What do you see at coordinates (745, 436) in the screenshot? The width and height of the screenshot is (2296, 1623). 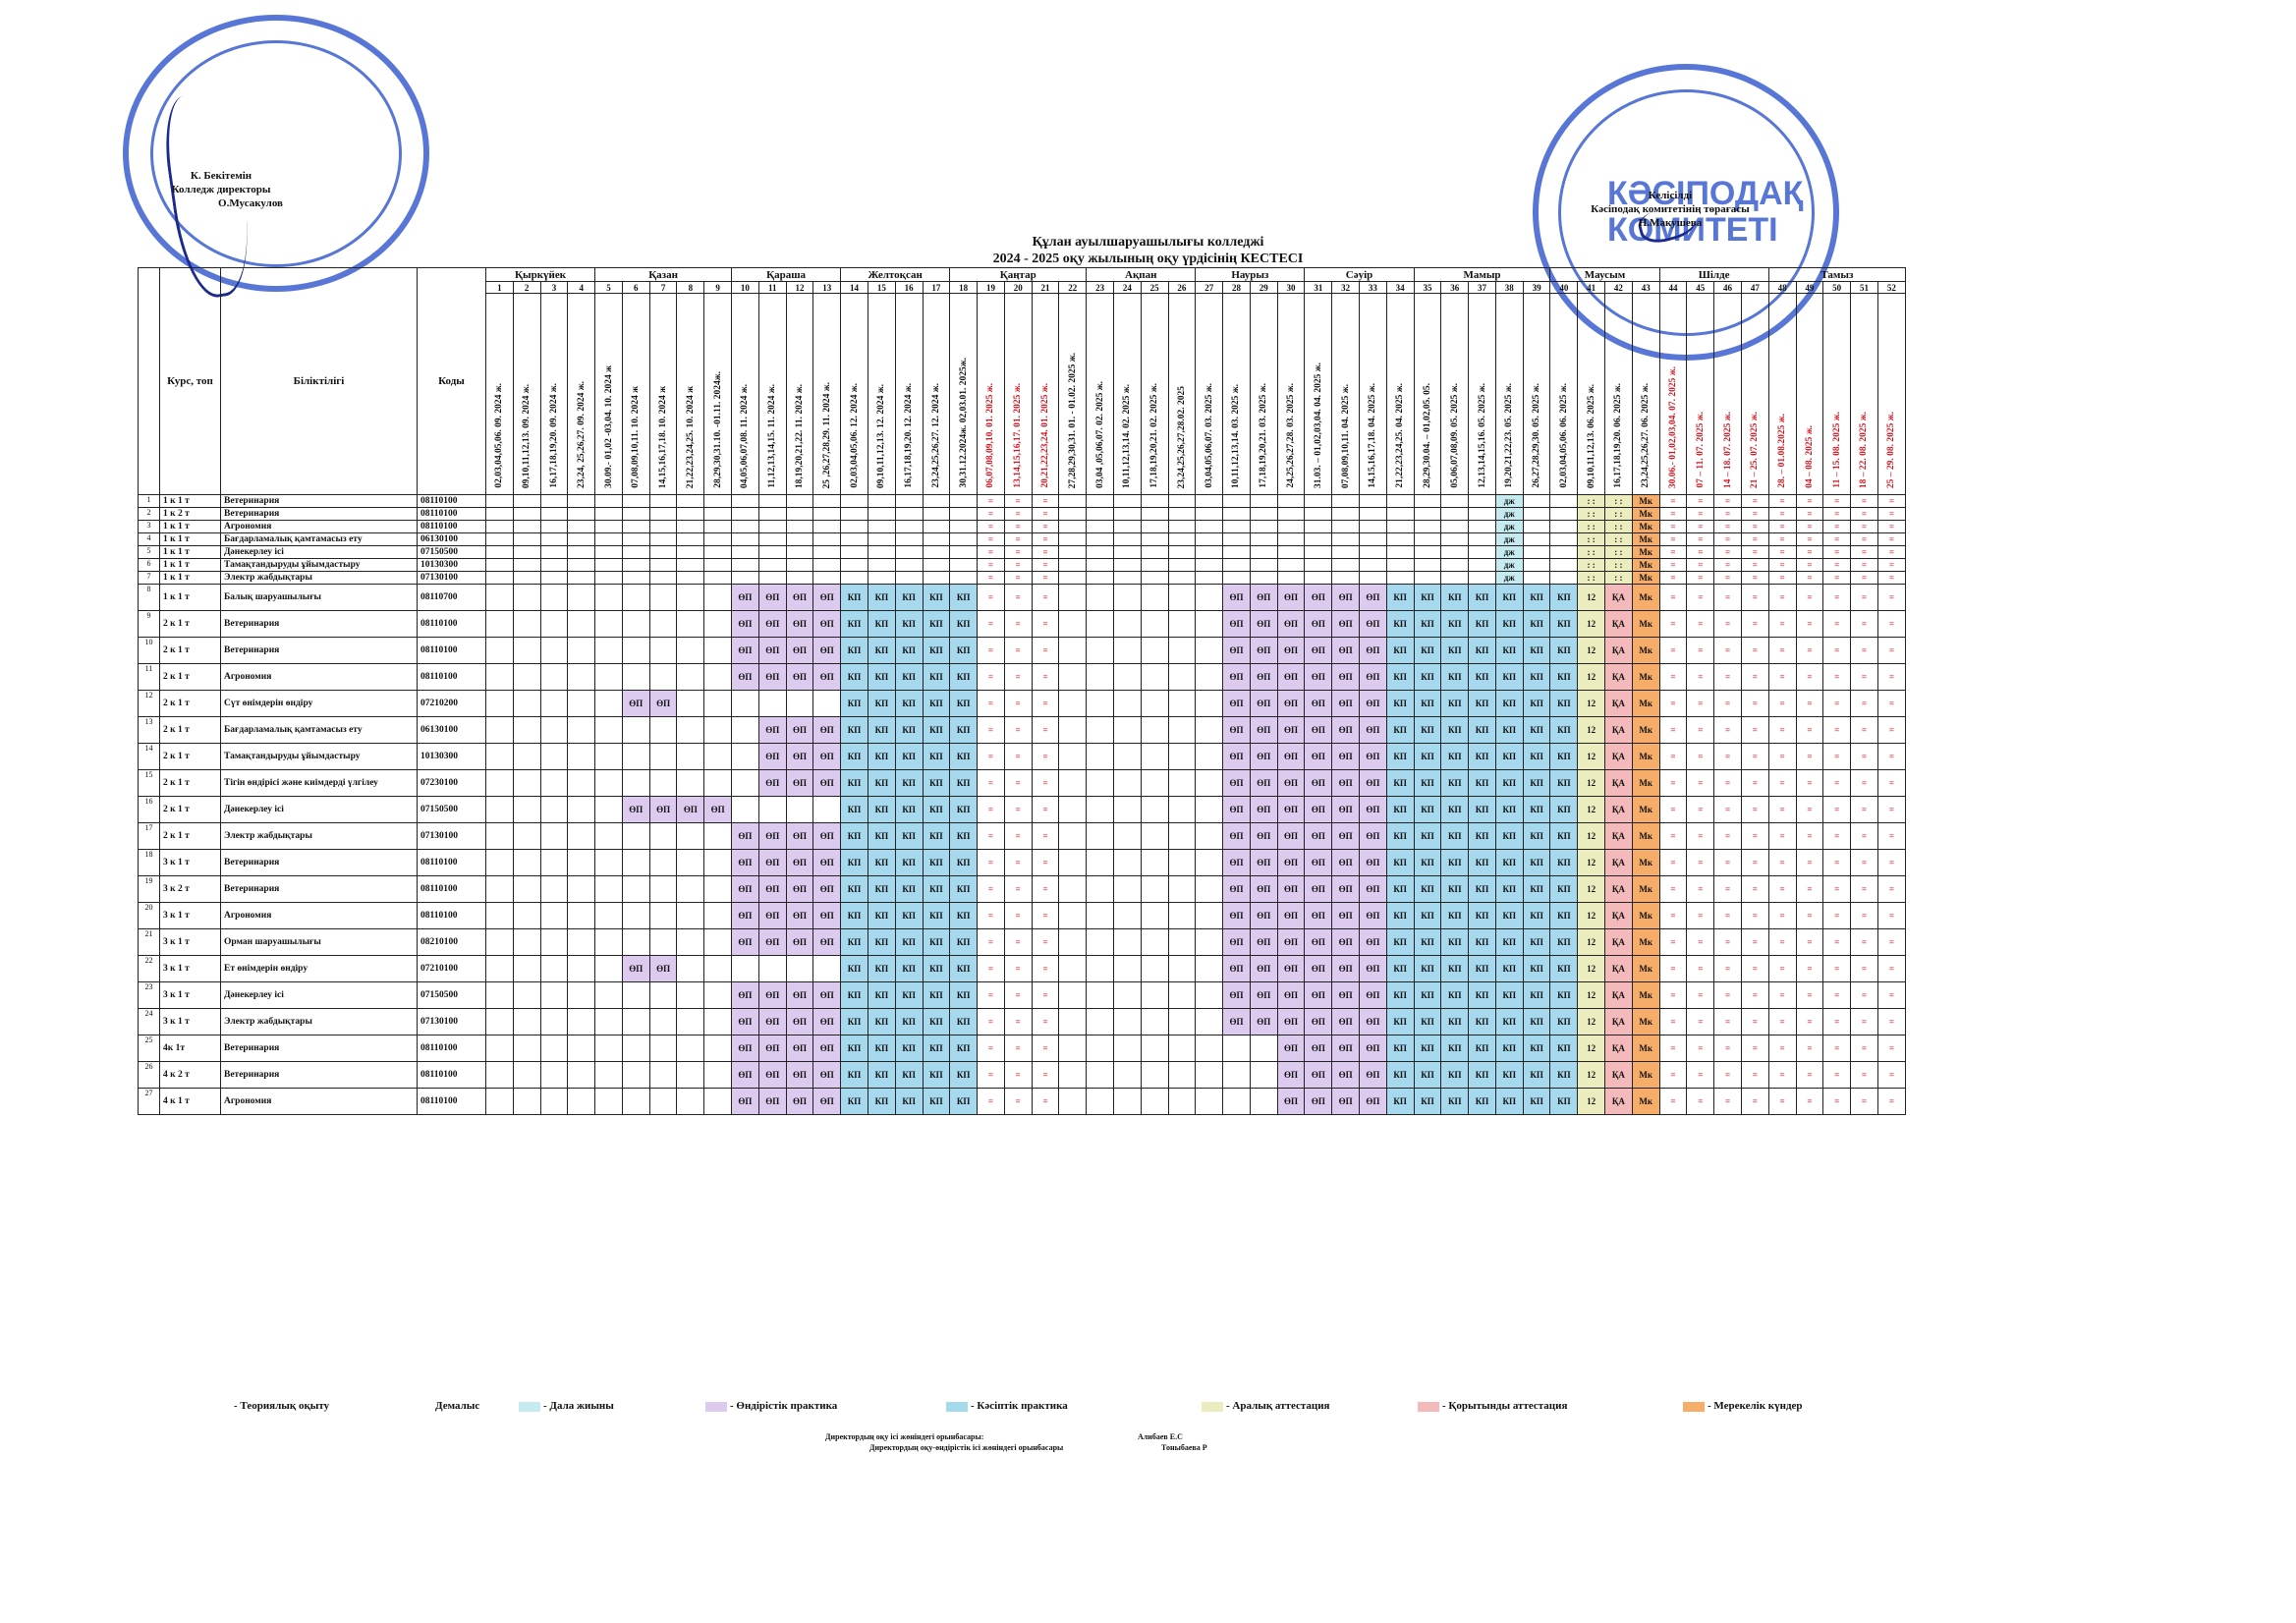 I see `week-date-label: 04,05,06,07,08. 11. 2024 ж.` at bounding box center [745, 436].